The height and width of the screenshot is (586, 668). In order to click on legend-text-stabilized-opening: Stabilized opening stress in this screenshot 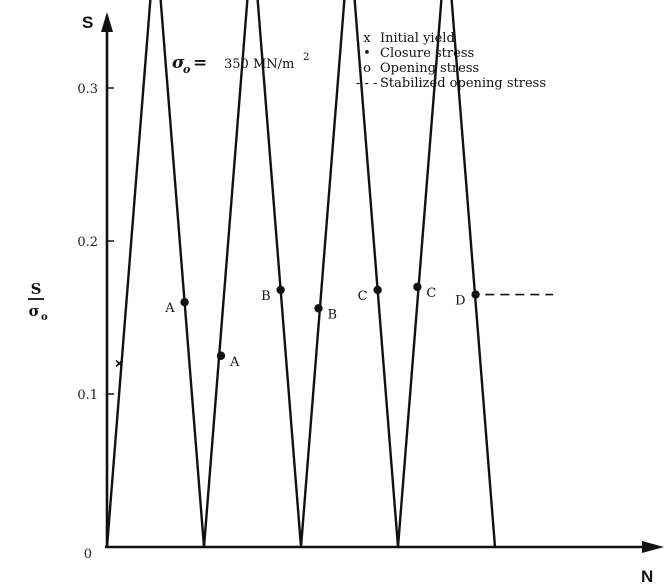, I will do `click(463, 83)`.